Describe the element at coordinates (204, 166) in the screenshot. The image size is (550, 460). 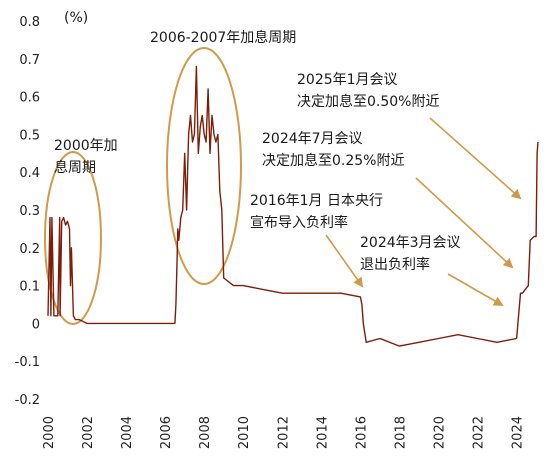
I see `highlight-oval-2006-2007` at that location.